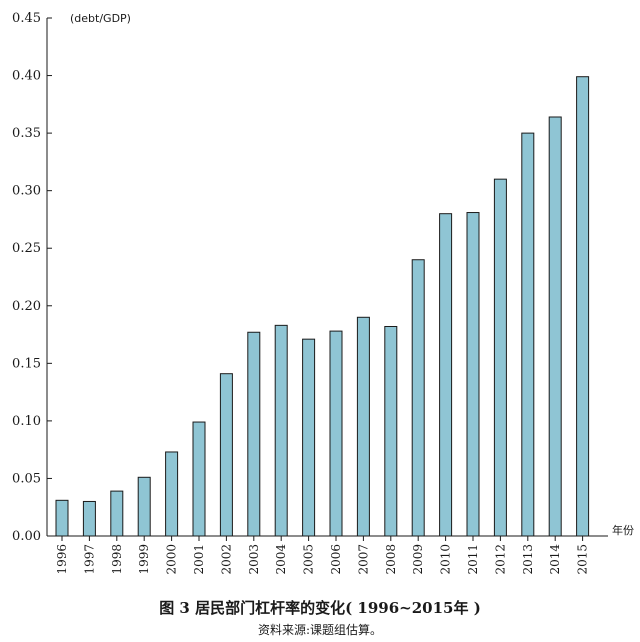  Describe the element at coordinates (26, 363) in the screenshot. I see `y-tick-label: 0.15` at that location.